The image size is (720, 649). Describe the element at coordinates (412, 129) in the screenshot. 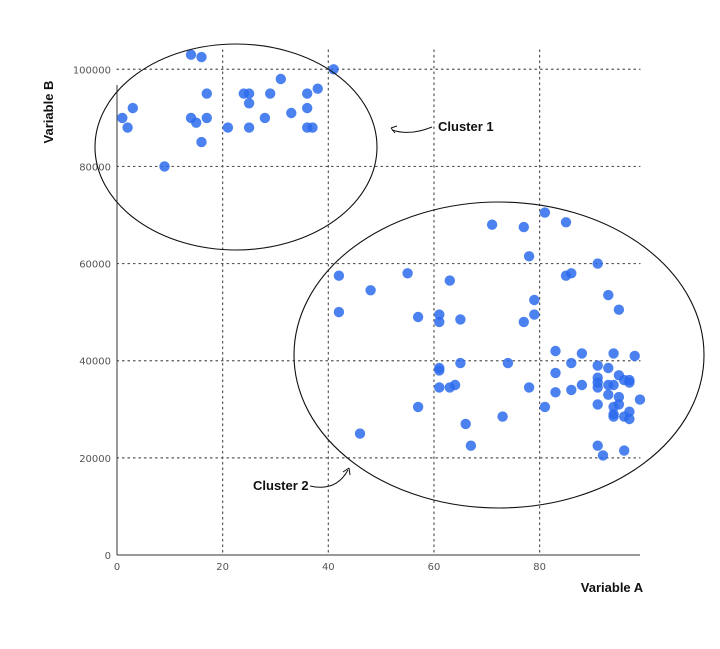

I see `cluster-1-arrow` at that location.